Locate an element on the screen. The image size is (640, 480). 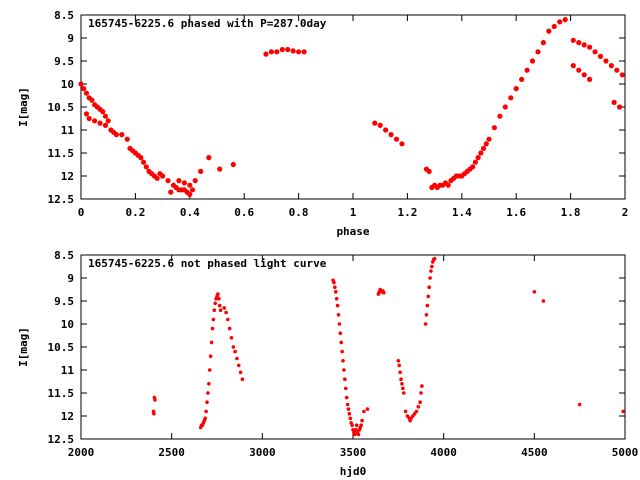
lightcurve-y-axis-label: I[mag] is located at coordinates (23, 347).